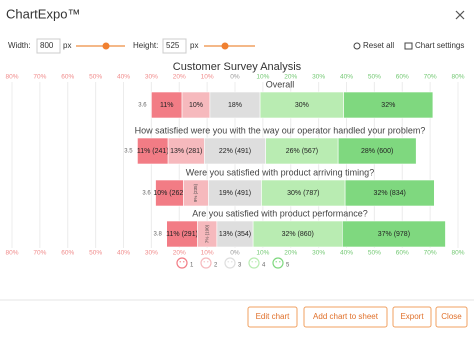 Image resolution: width=474 pixels, height=339 pixels. What do you see at coordinates (460, 15) in the screenshot?
I see `close-icon` at bounding box center [460, 15].